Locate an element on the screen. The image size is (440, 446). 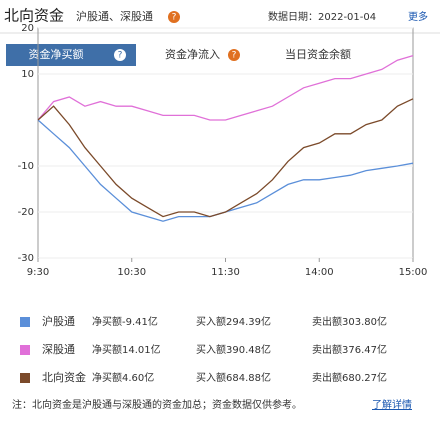
legend-sell: 卖出额376.47亿 is located at coordinates (349, 349).